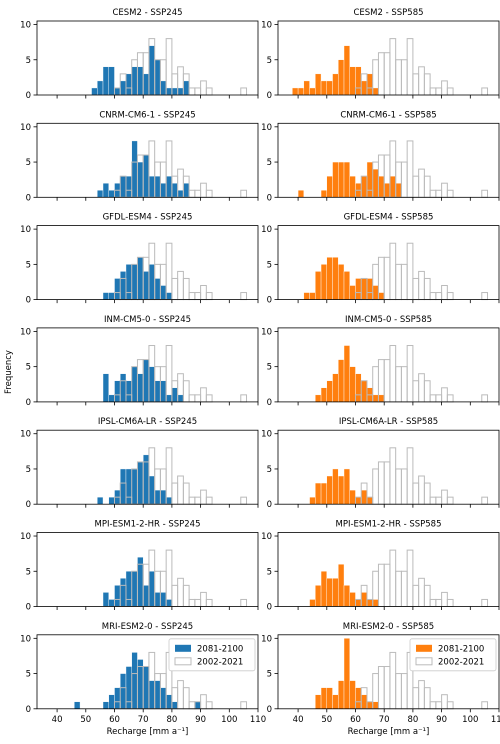 This screenshot has width=500, height=744. What do you see at coordinates (139, 156) in the screenshot?
I see `panel-cnrm-cm6-1-ssp245: CNRM-CM6-1 - SSP245 0 5 10` at bounding box center [139, 156].